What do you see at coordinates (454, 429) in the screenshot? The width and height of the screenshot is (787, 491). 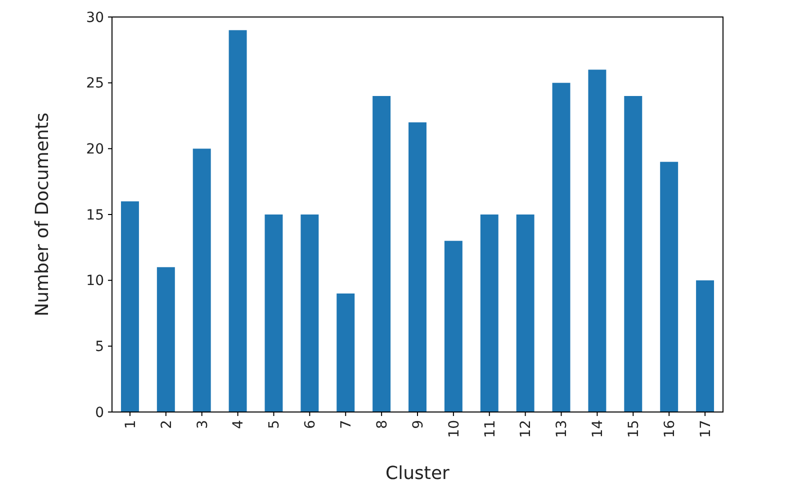 I see `x-tick-label: 10` at bounding box center [454, 429].